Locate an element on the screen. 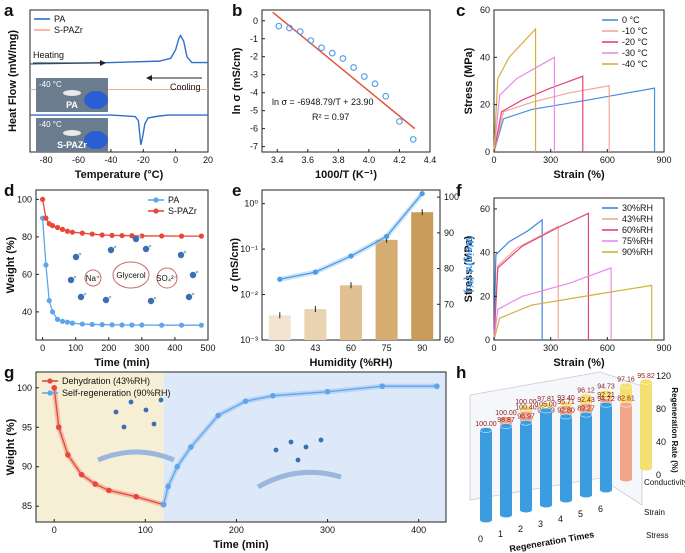 The image size is (685, 553). panel-h-value-label: 95.82 is located at coordinates (646, 376).